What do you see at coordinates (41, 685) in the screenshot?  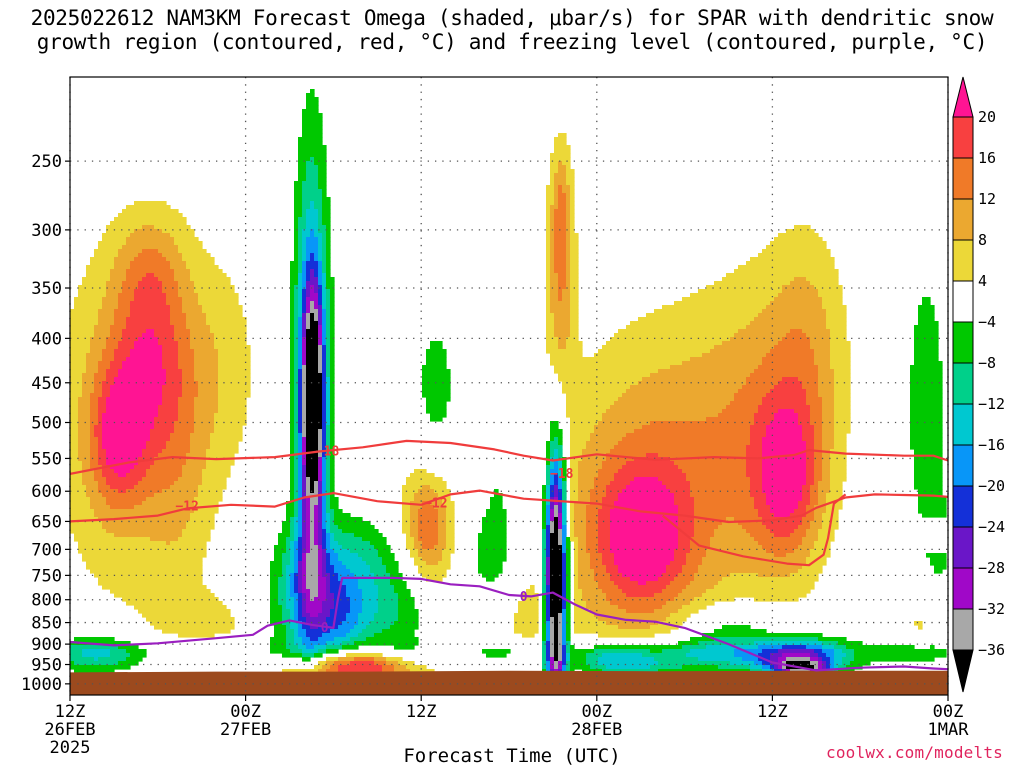 I see `y-tick-label: 1000` at bounding box center [41, 685].